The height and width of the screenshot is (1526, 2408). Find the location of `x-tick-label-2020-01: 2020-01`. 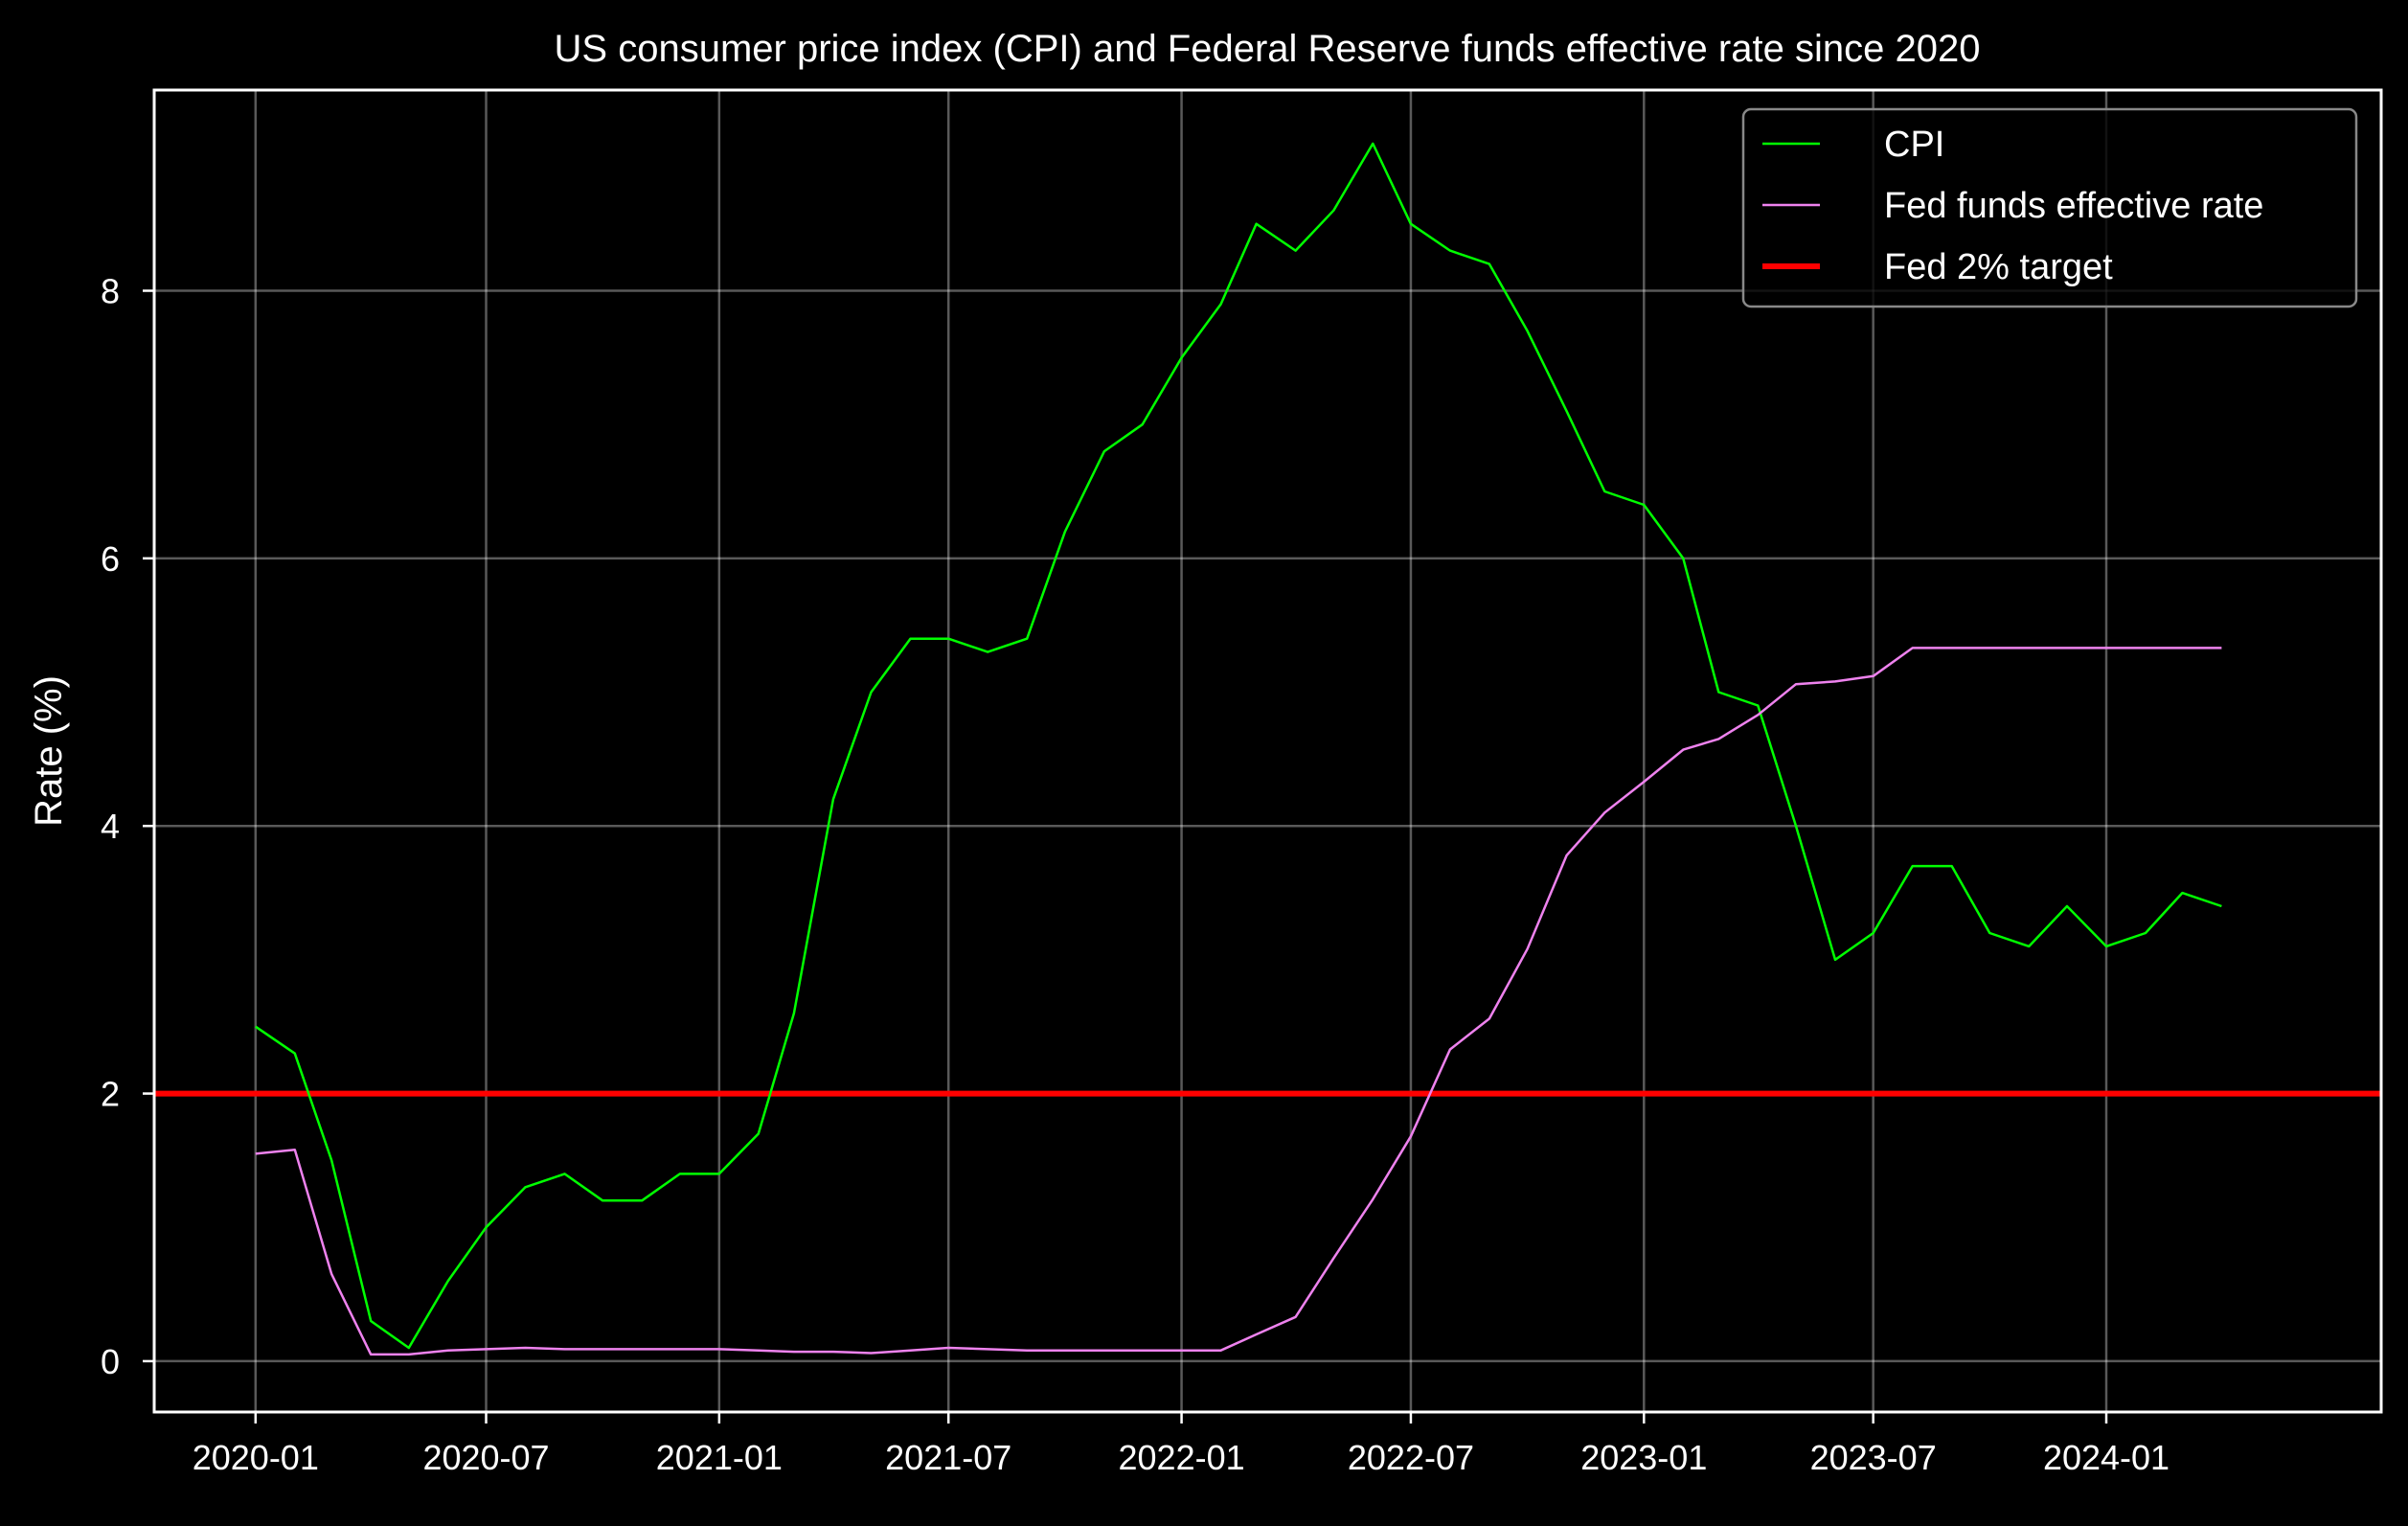

x-tick-label-2020-01: 2020-01 is located at coordinates (256, 1457).